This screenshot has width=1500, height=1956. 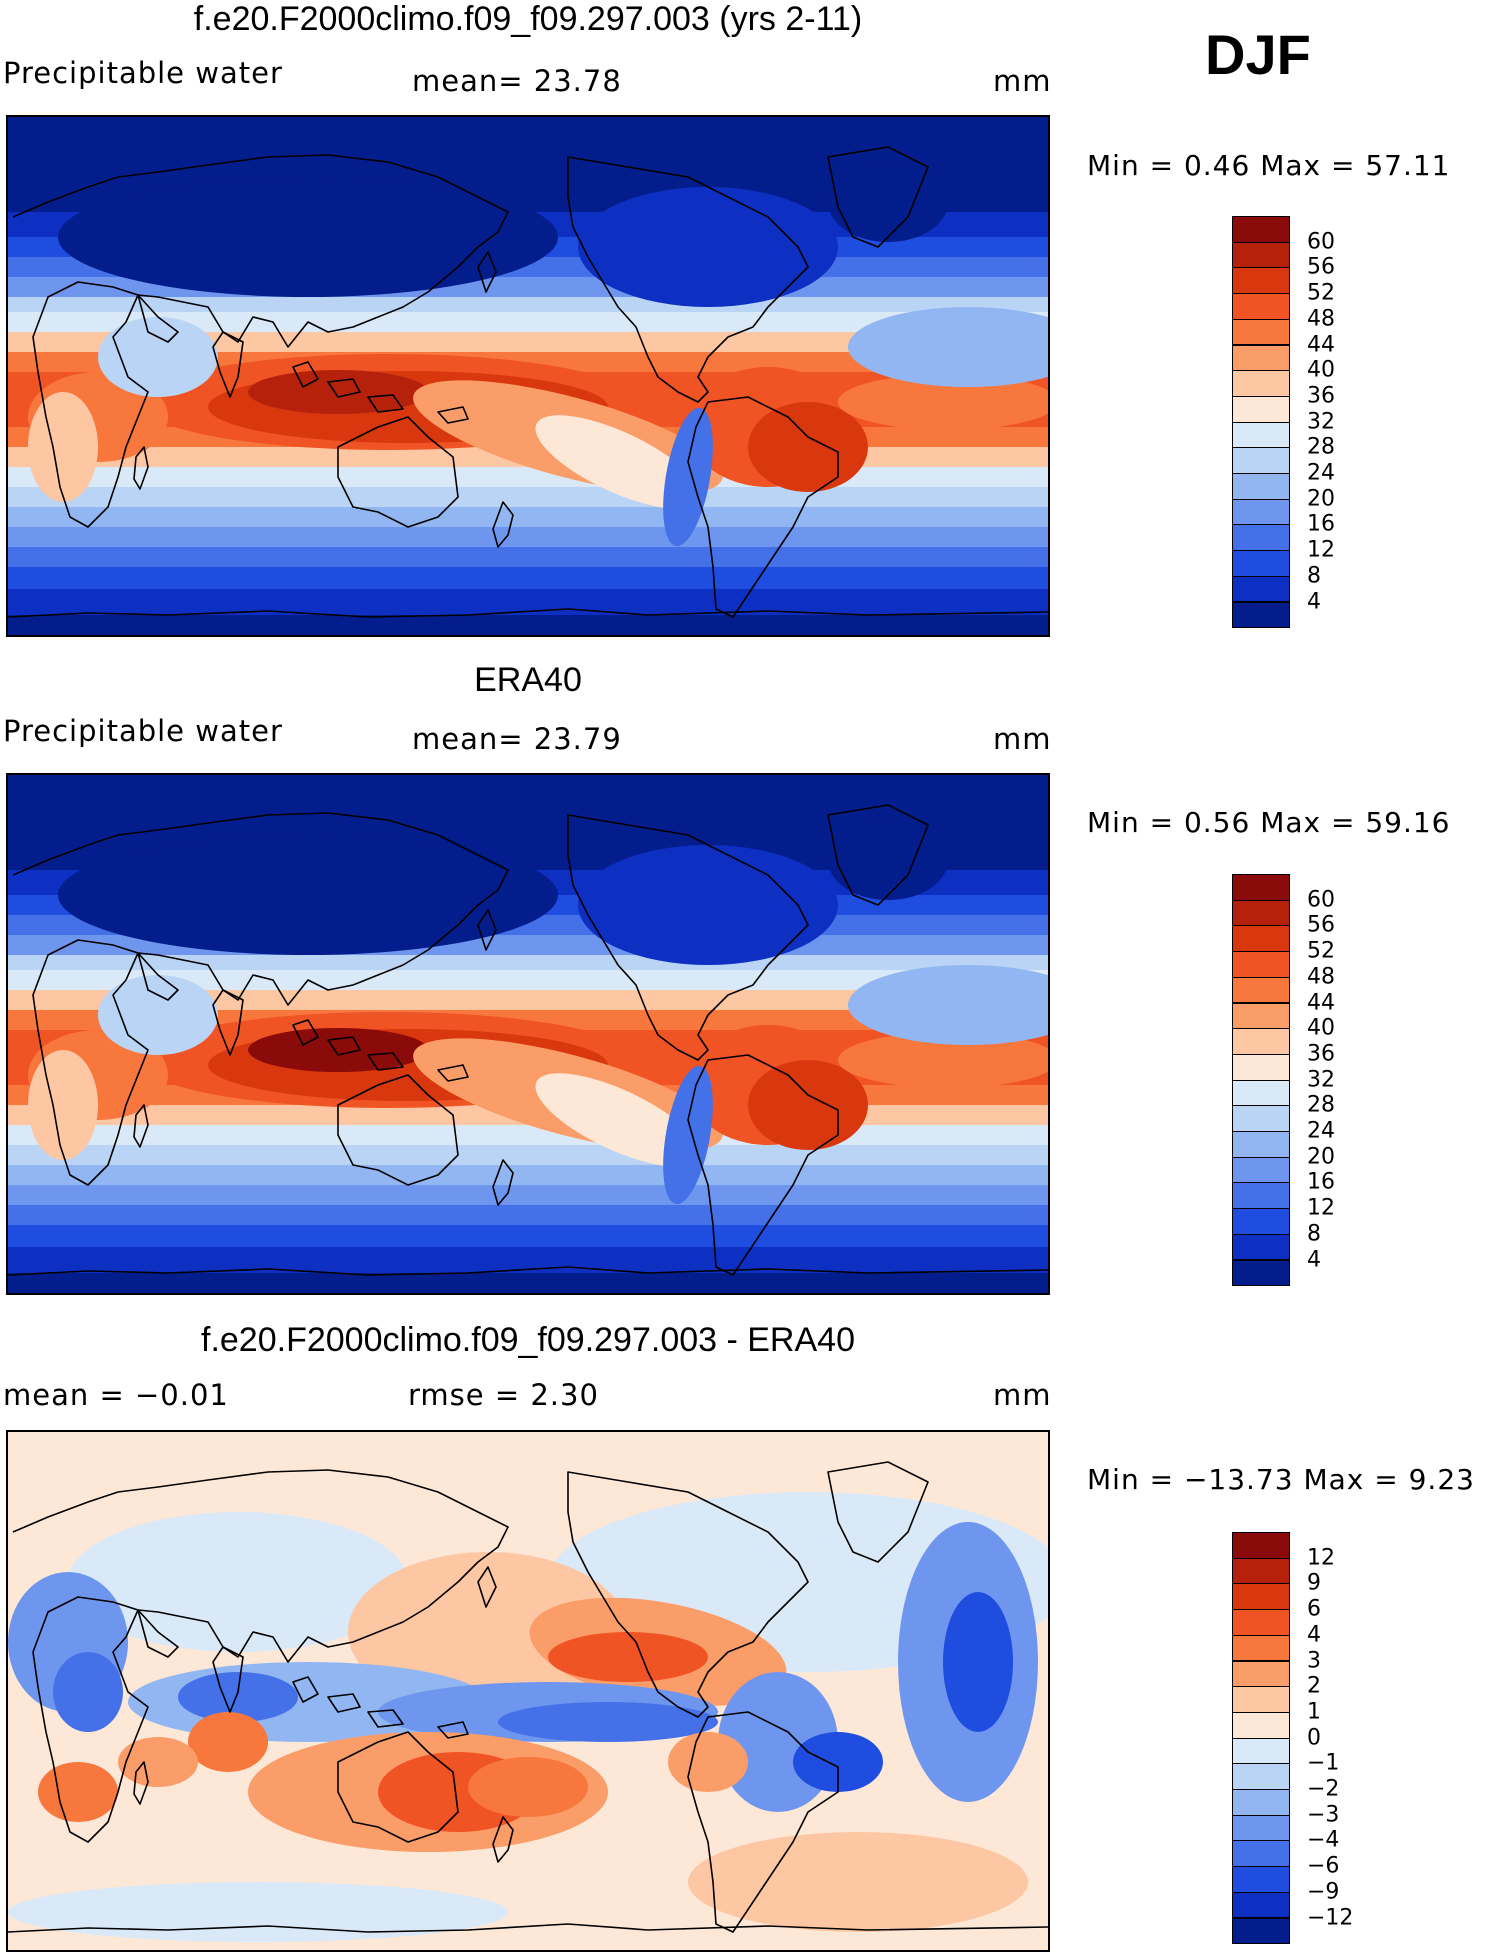 I want to click on panel-3-units: mm, so click(x=1022, y=1395).